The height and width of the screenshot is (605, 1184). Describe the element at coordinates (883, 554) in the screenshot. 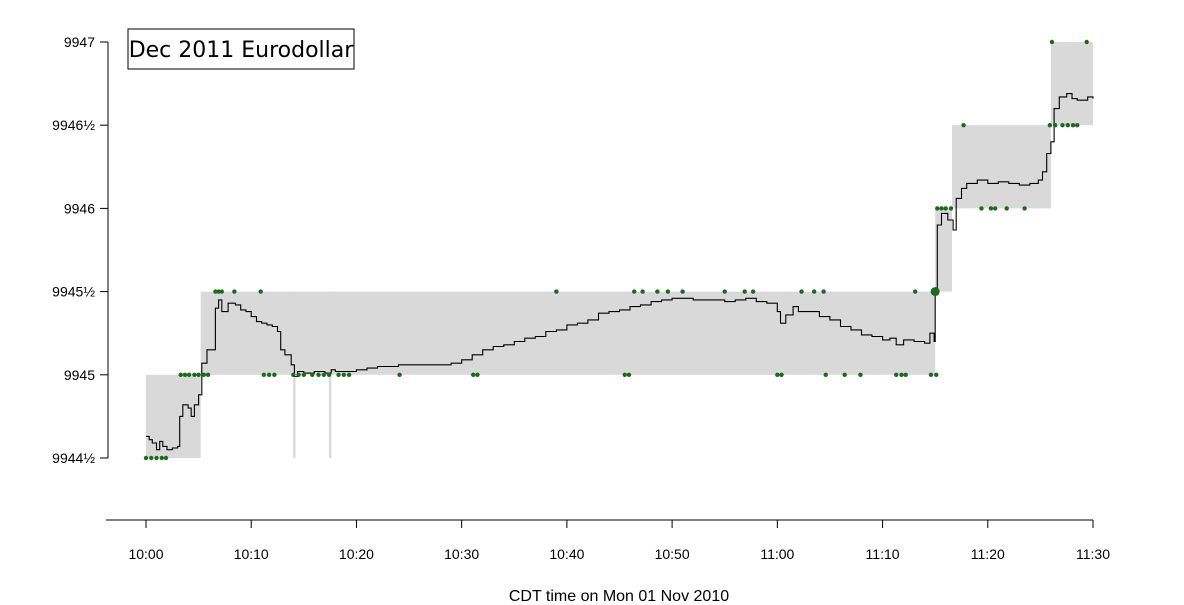

I see `x-tick-label: 11:10` at that location.